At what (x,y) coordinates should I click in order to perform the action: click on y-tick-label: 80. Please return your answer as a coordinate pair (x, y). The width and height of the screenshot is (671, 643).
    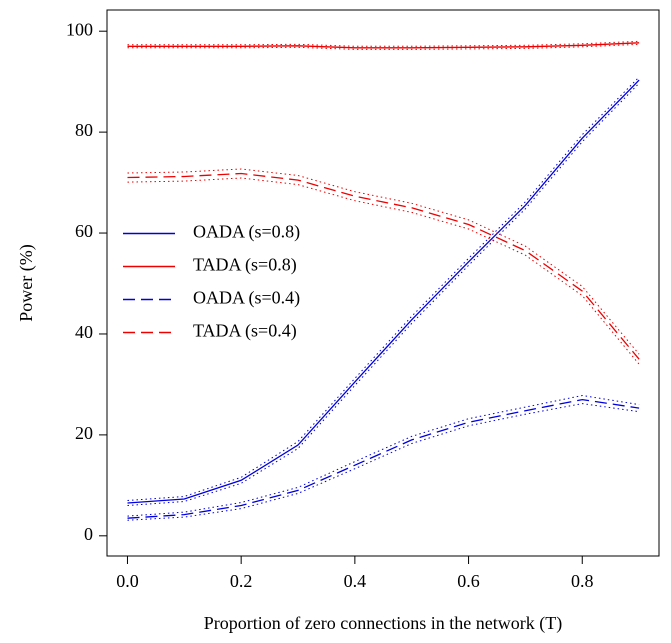
    Looking at the image, I should click on (84, 130).